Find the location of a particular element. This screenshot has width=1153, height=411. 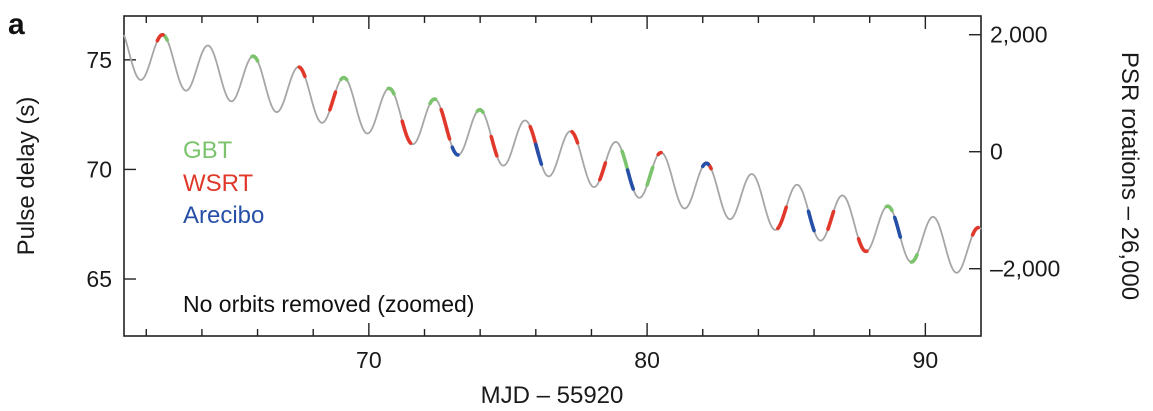

legend: GBT WSRT Arecibo is located at coordinates (223, 183).